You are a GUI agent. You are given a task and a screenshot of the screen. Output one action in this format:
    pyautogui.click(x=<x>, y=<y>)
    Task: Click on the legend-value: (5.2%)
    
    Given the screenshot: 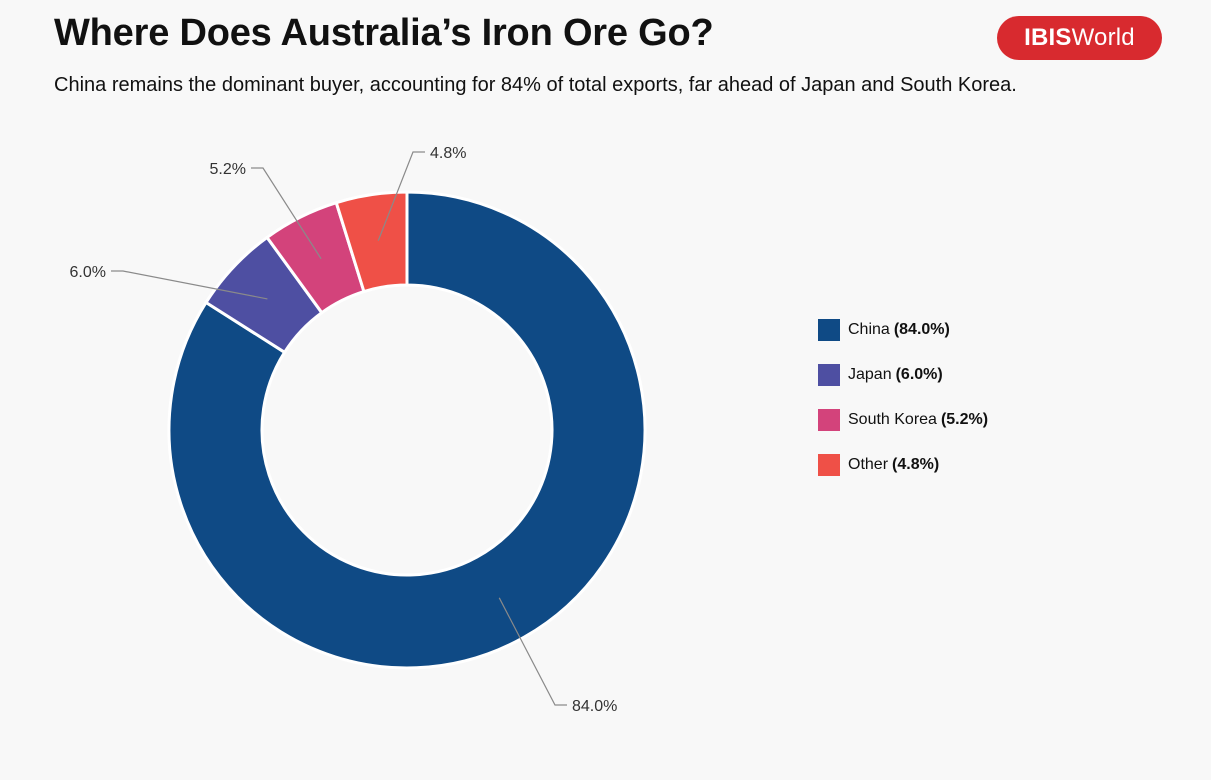 What is the action you would take?
    pyautogui.click(x=964, y=419)
    